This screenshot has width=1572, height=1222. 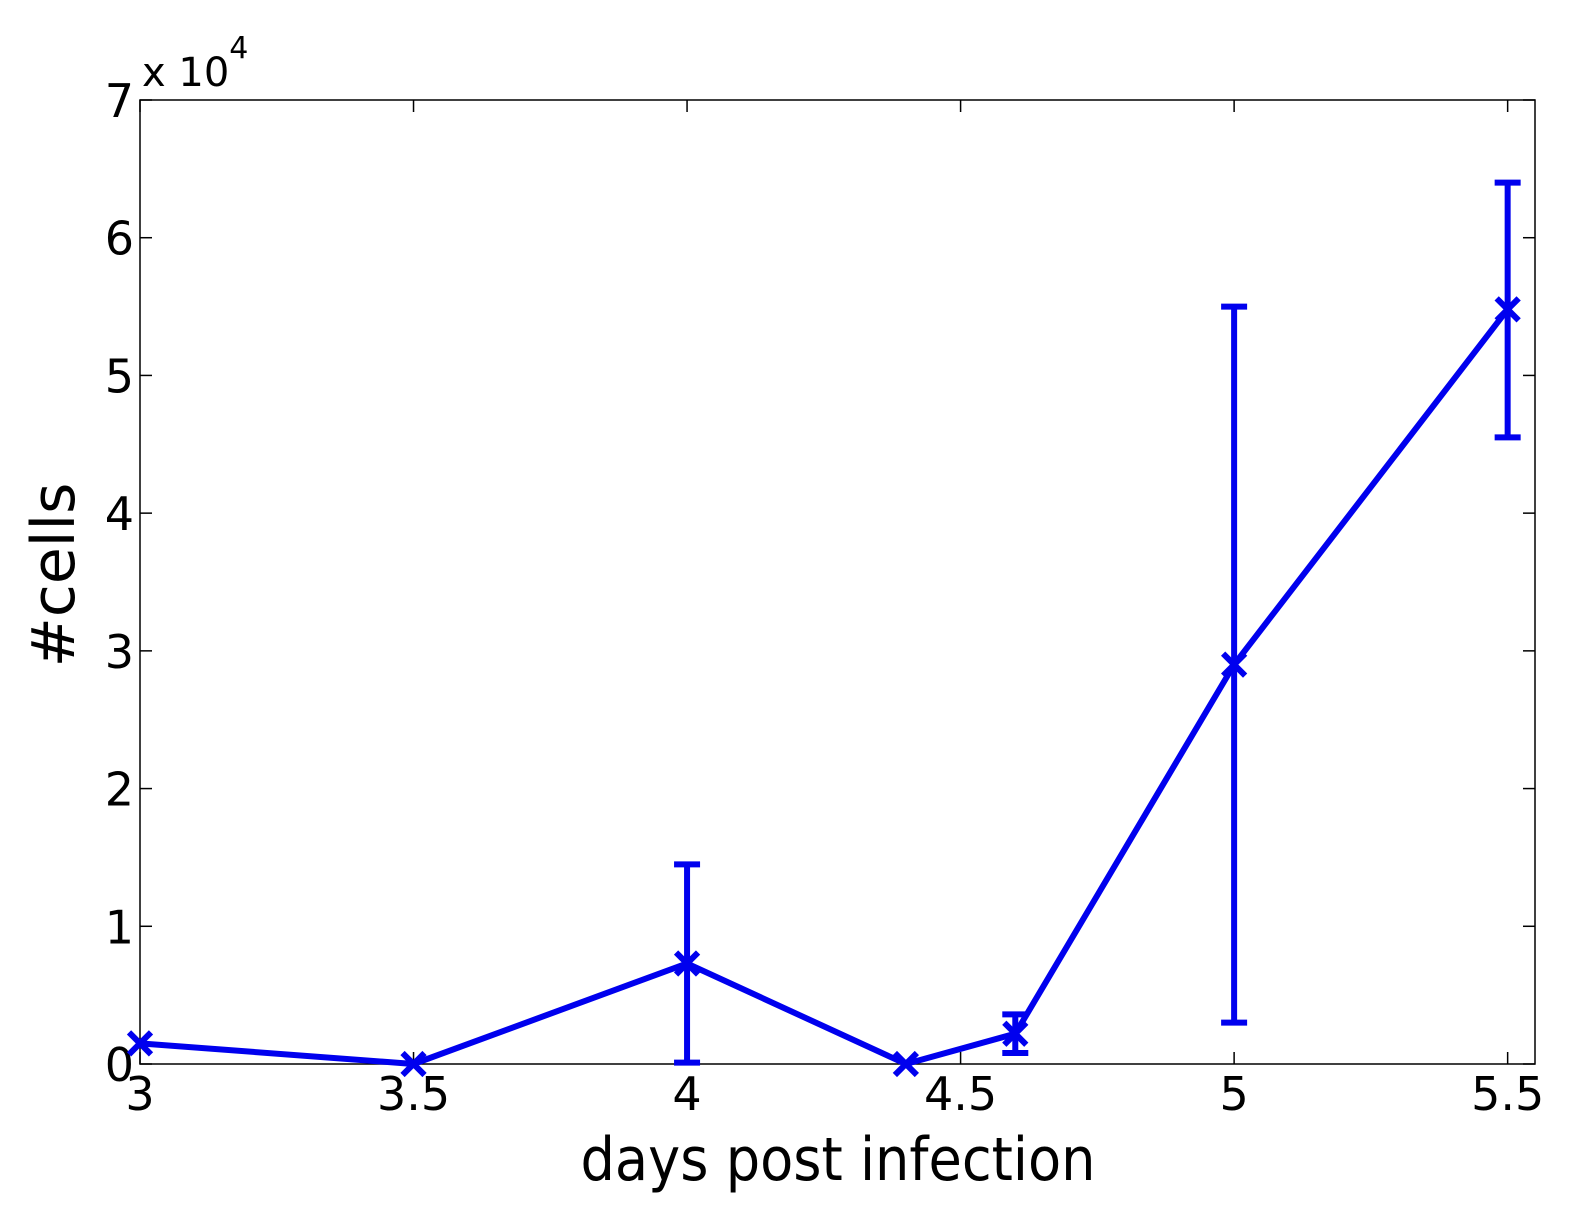 I want to click on y-tick-label: 2, so click(x=119, y=790).